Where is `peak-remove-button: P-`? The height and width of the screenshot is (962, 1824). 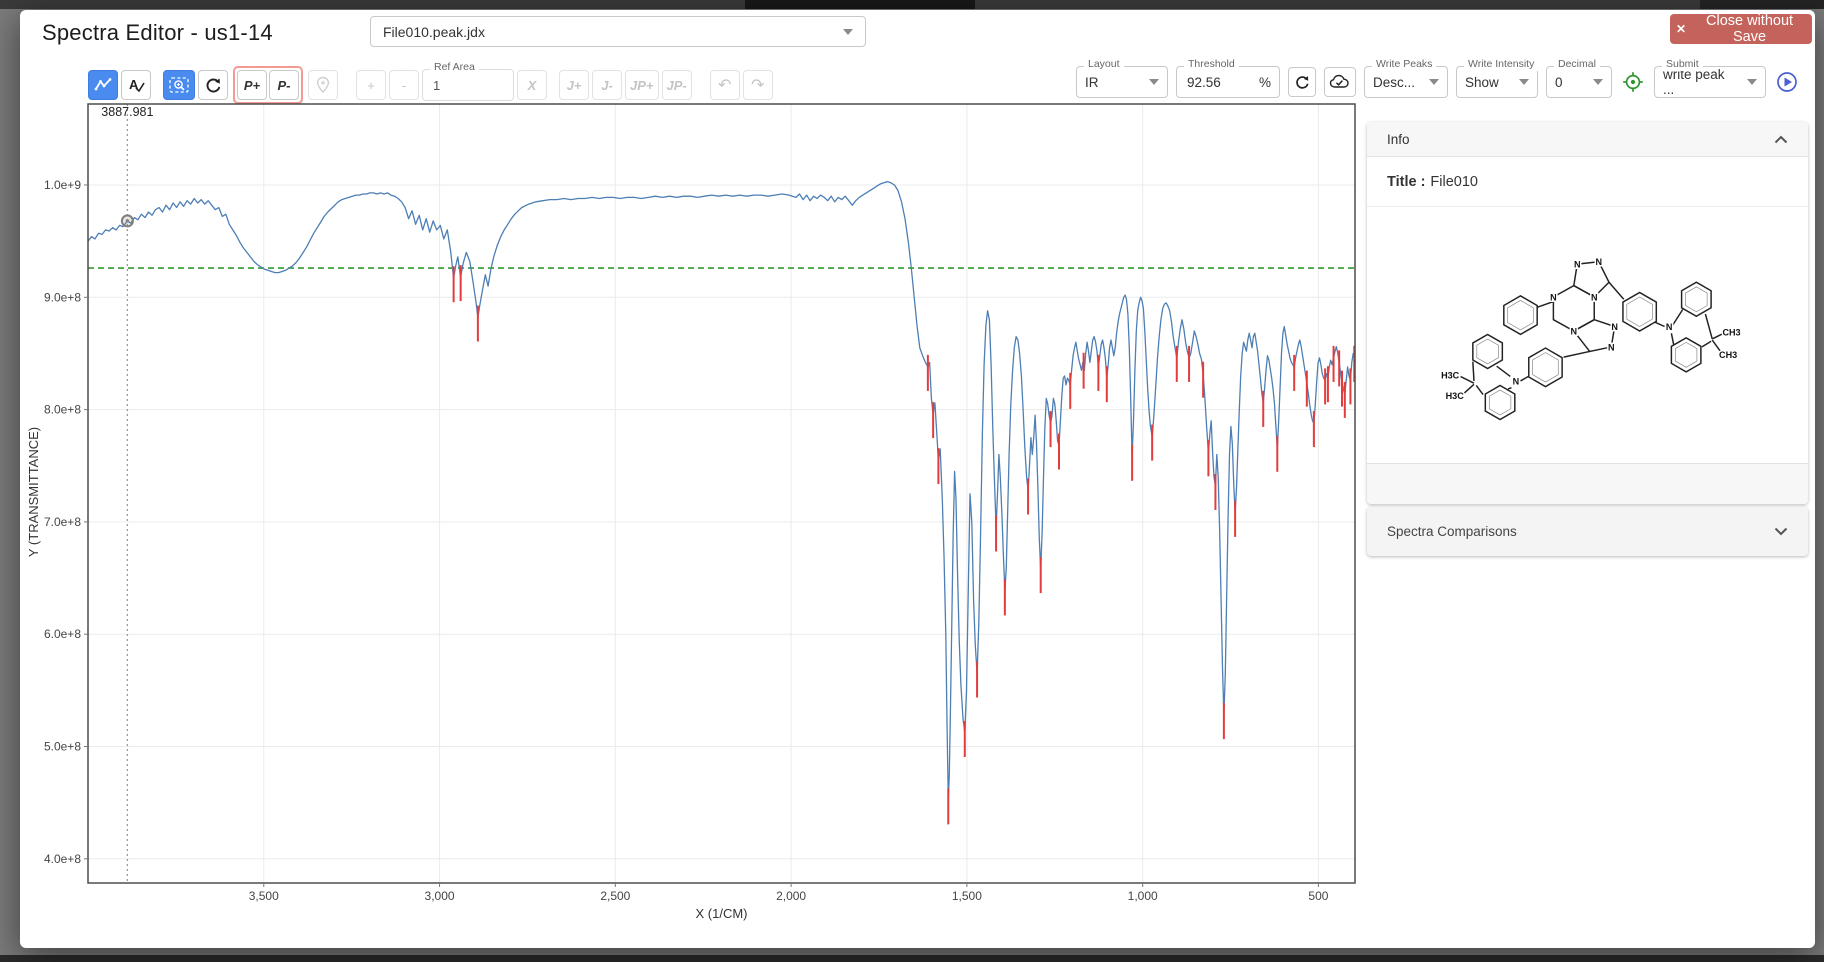 peak-remove-button: P- is located at coordinates (284, 85).